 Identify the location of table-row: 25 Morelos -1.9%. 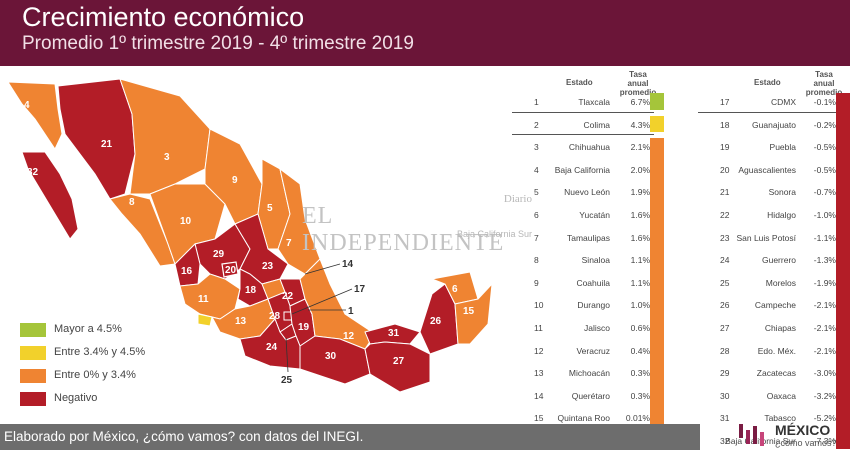
(773, 282).